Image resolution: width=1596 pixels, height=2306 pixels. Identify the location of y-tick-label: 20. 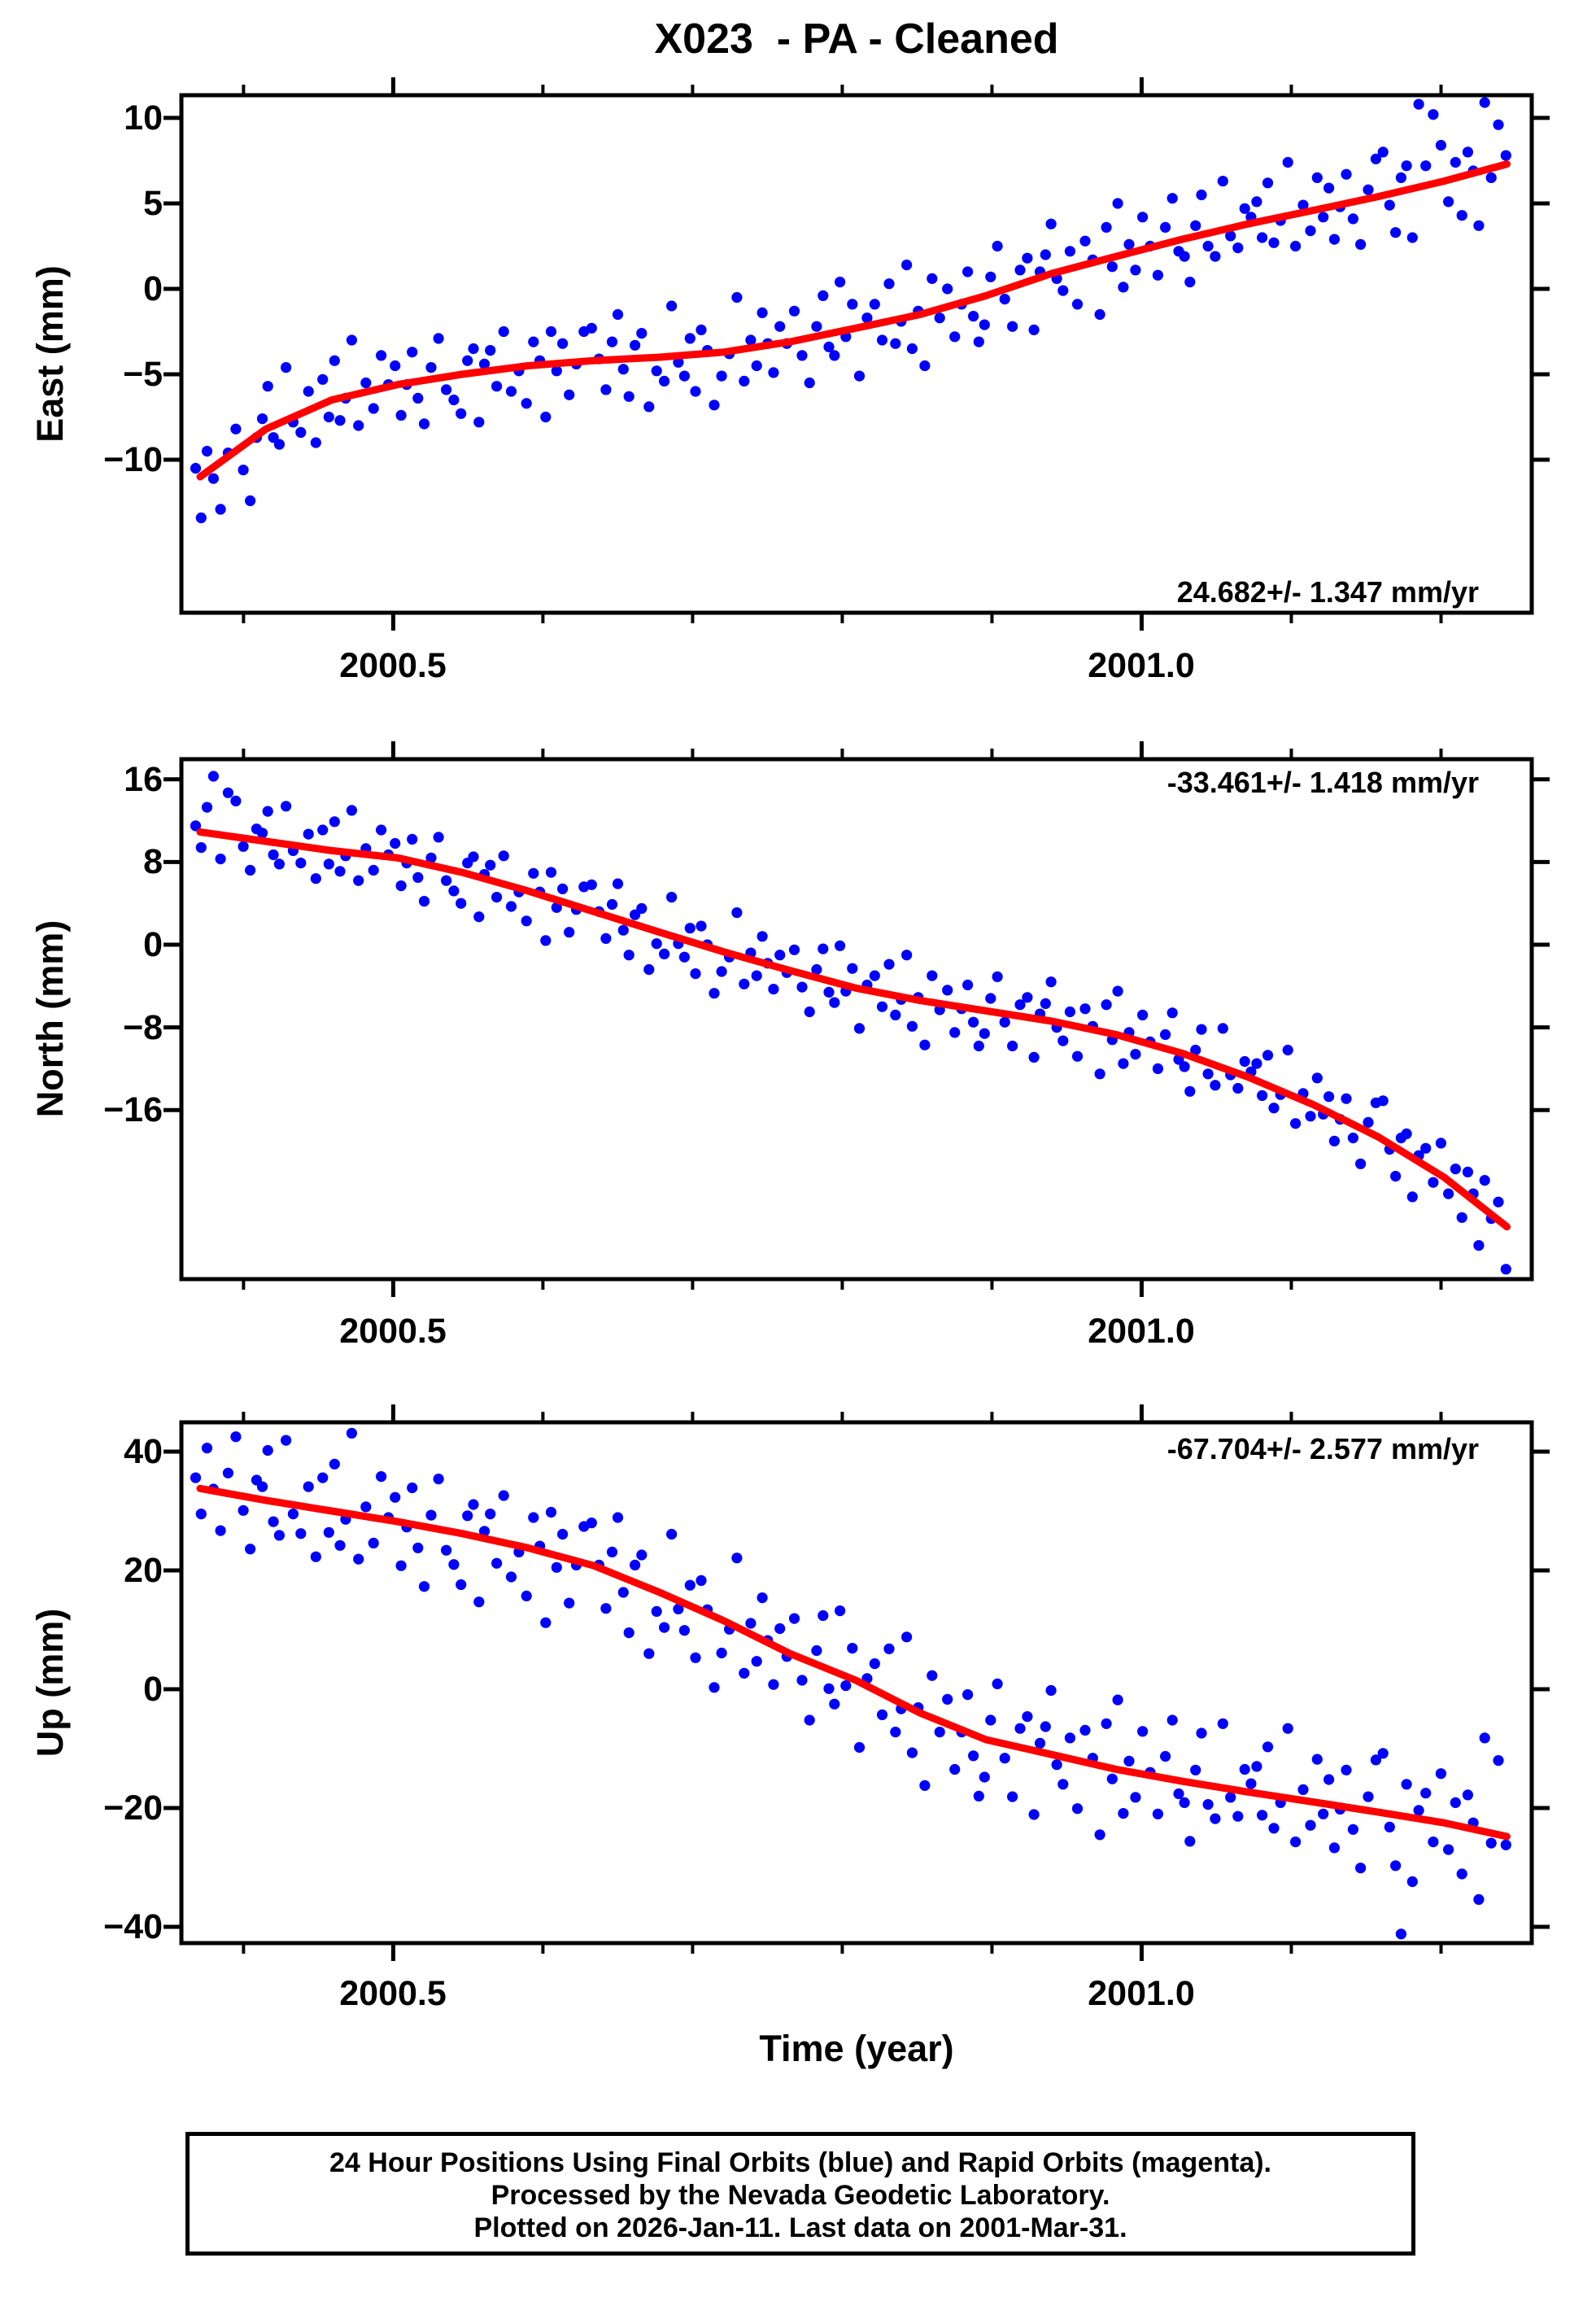
(143, 1570).